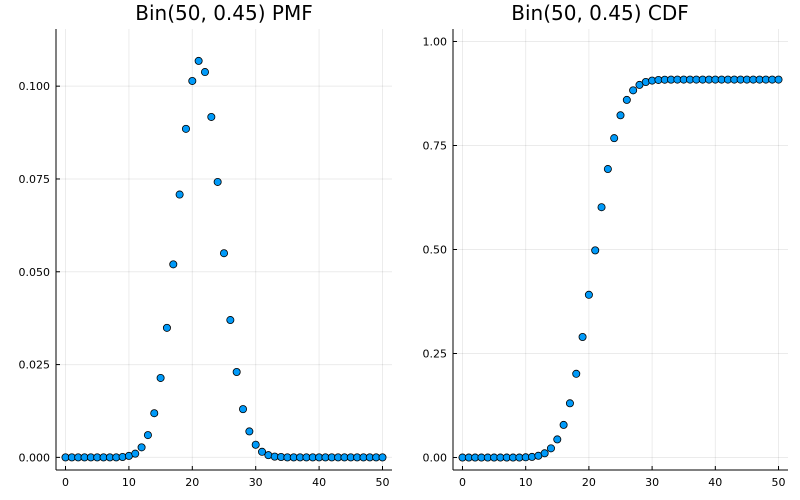 The height and width of the screenshot is (500, 800). I want to click on y-tick-label: 1.00, so click(435, 41).